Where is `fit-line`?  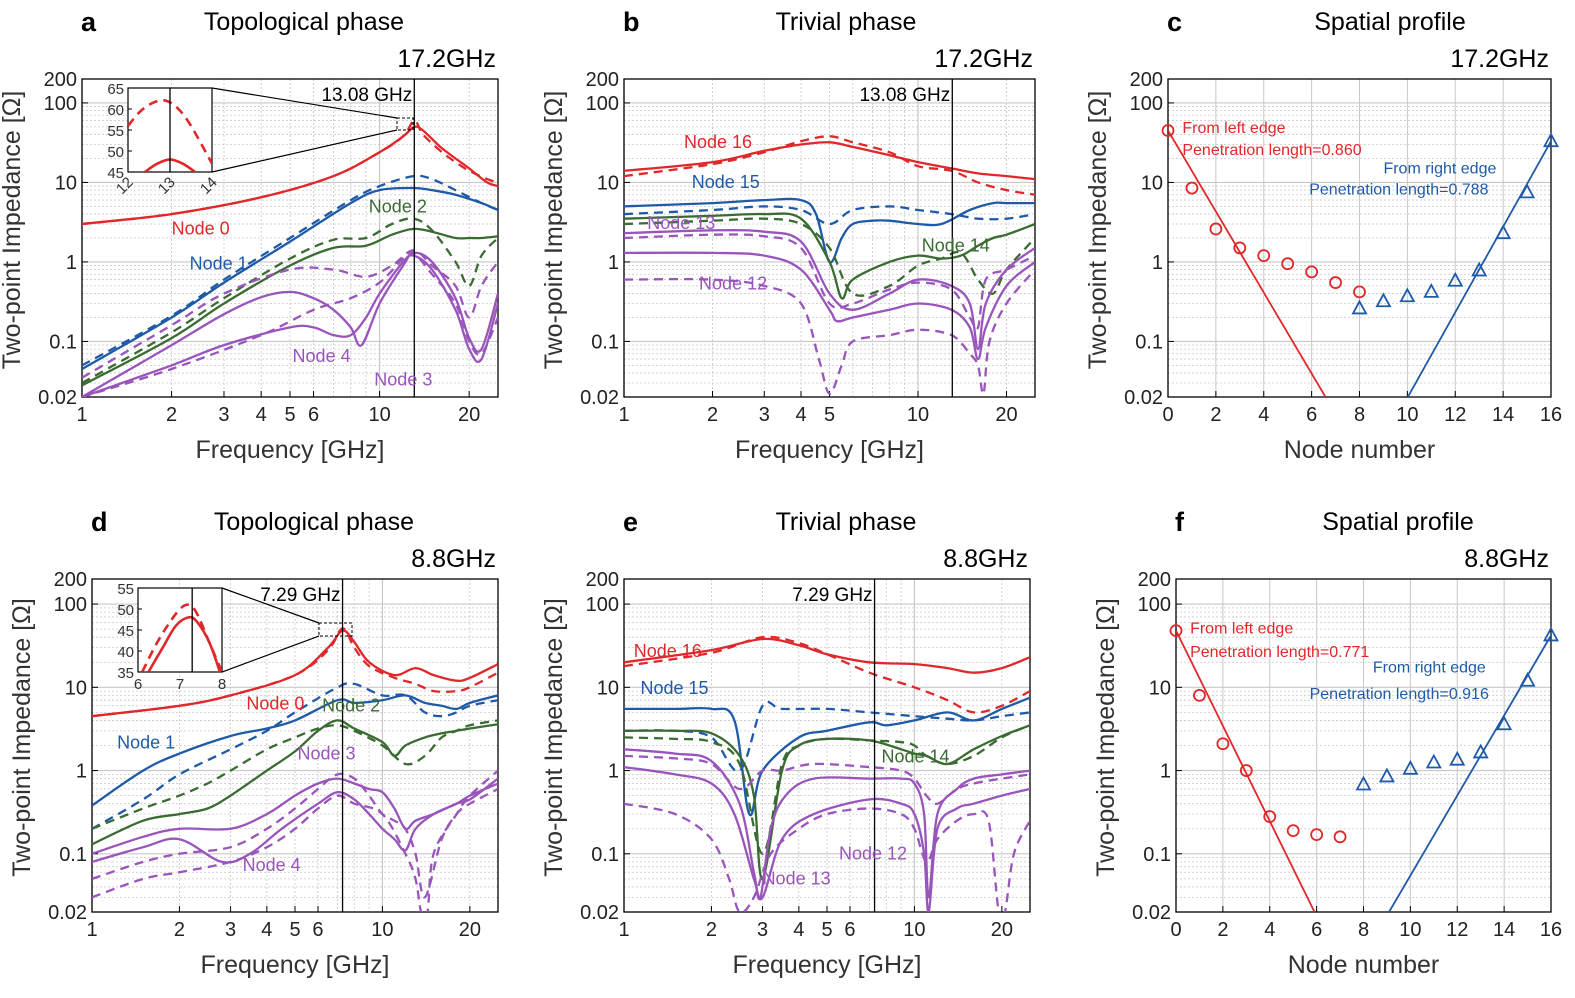
fit-line is located at coordinates (1479, 268).